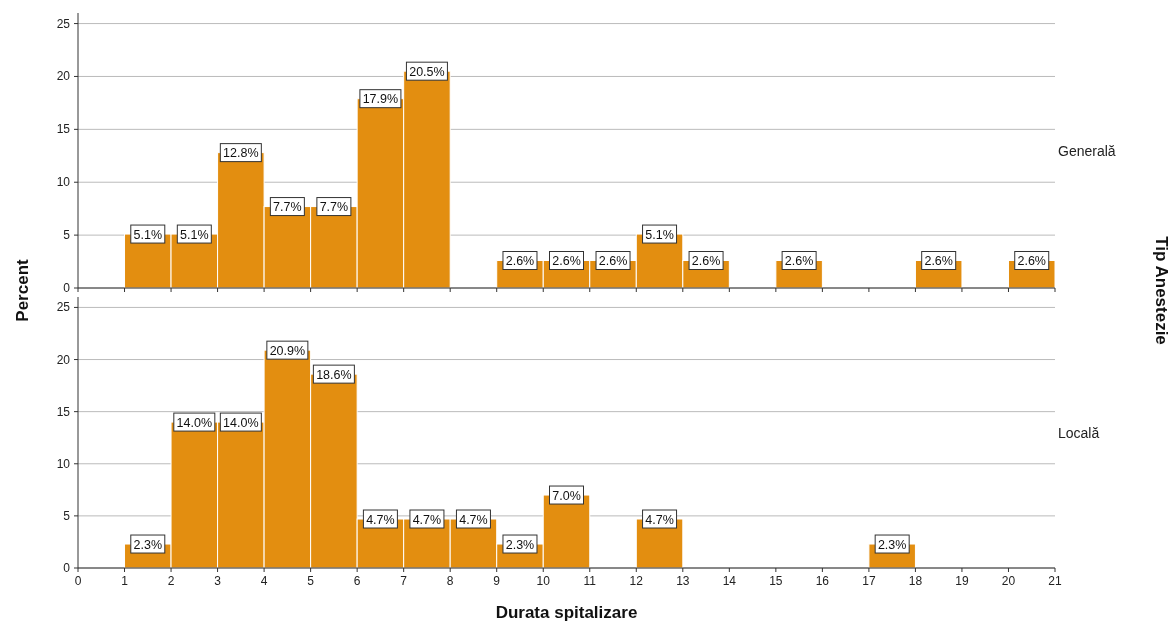 The width and height of the screenshot is (1175, 628). What do you see at coordinates (171, 581) in the screenshot?
I see `x-tick-label: 2` at bounding box center [171, 581].